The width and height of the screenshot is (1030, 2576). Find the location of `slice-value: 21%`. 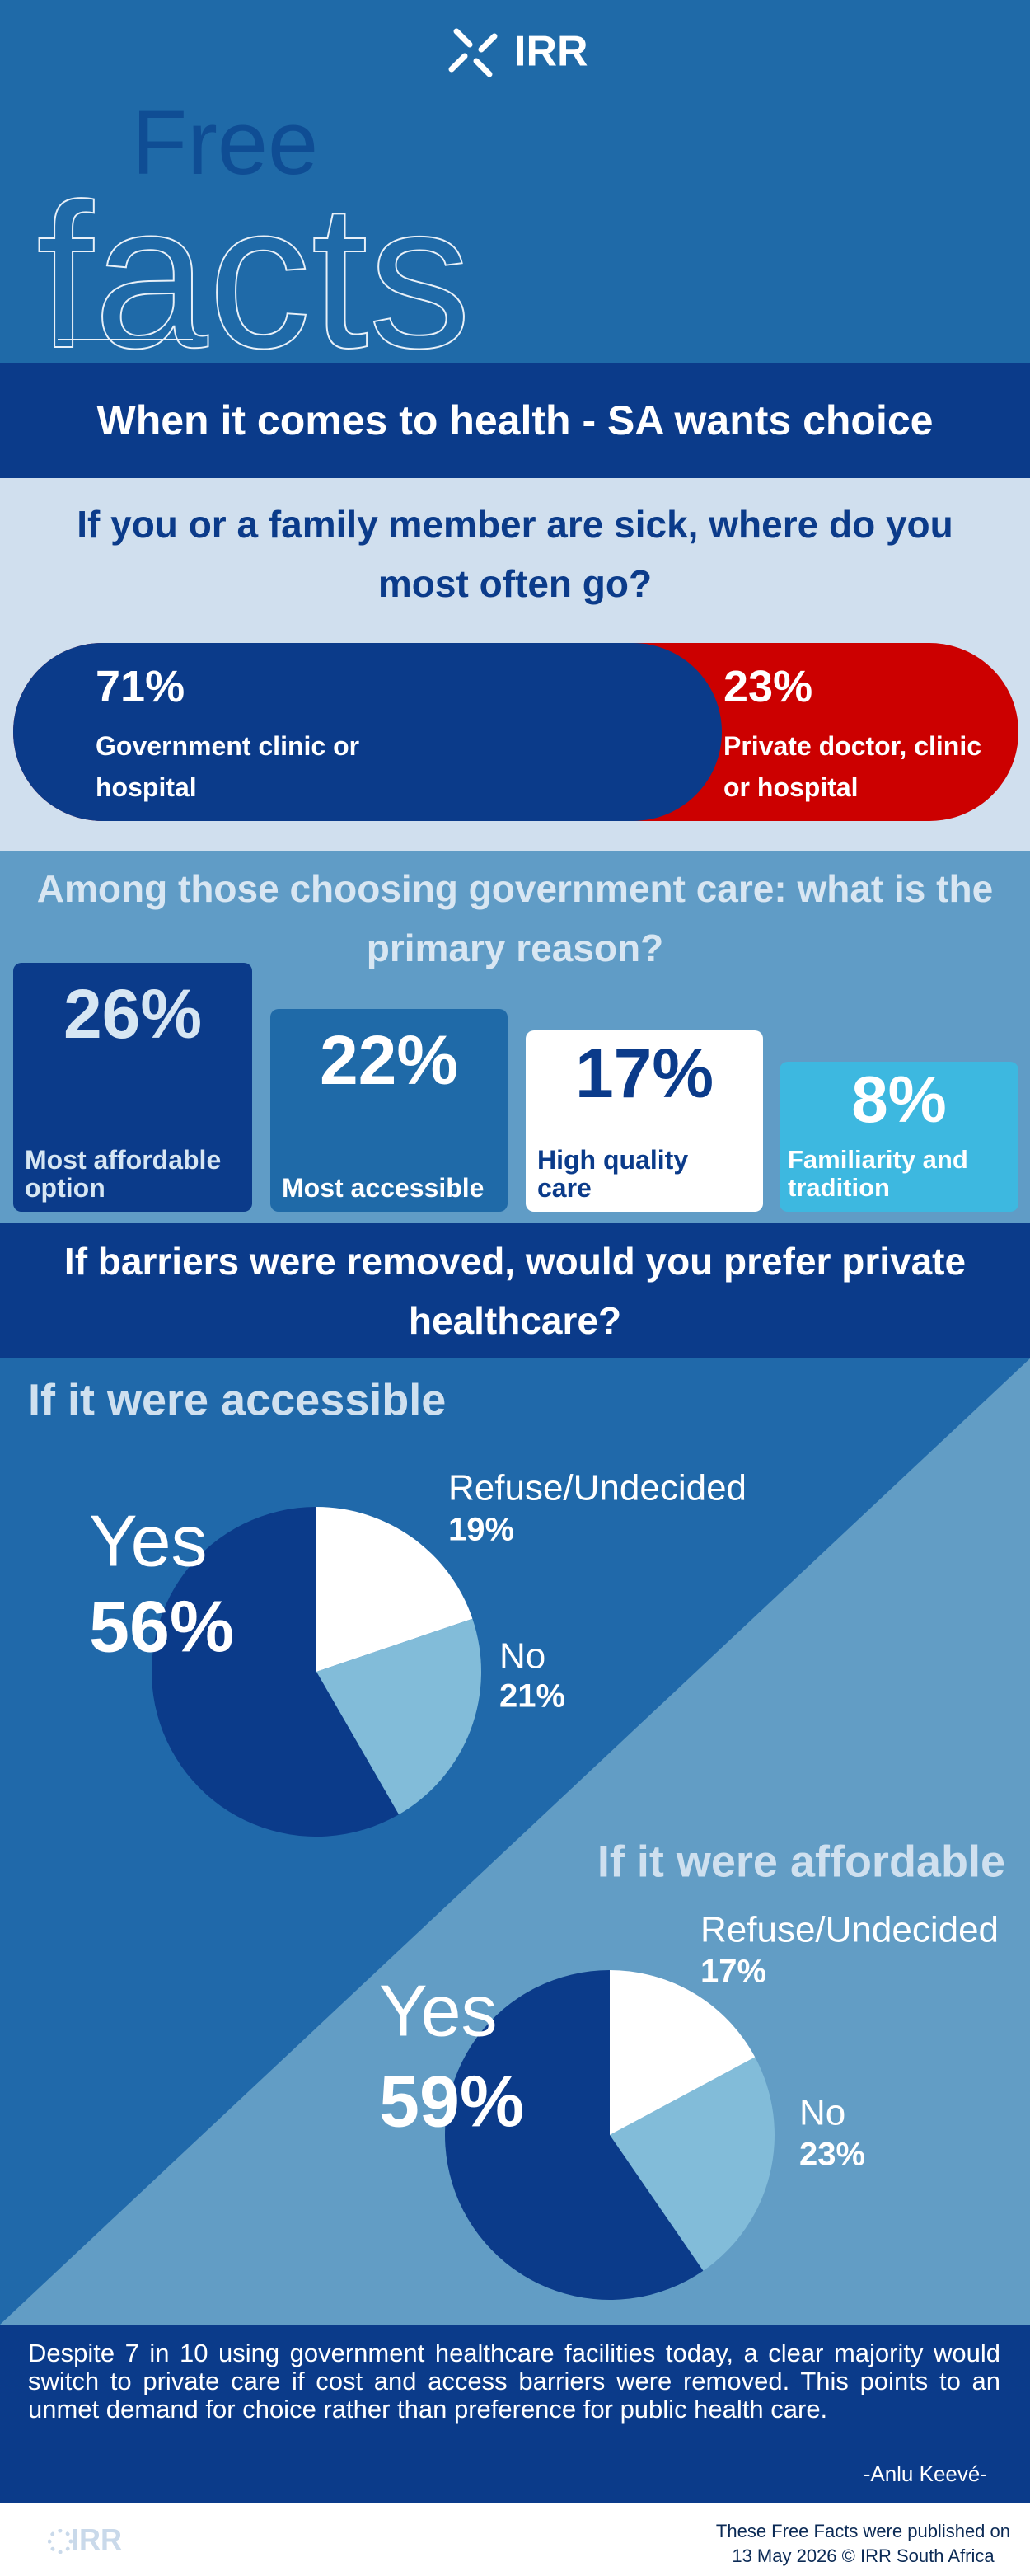

slice-value: 21% is located at coordinates (532, 1696).